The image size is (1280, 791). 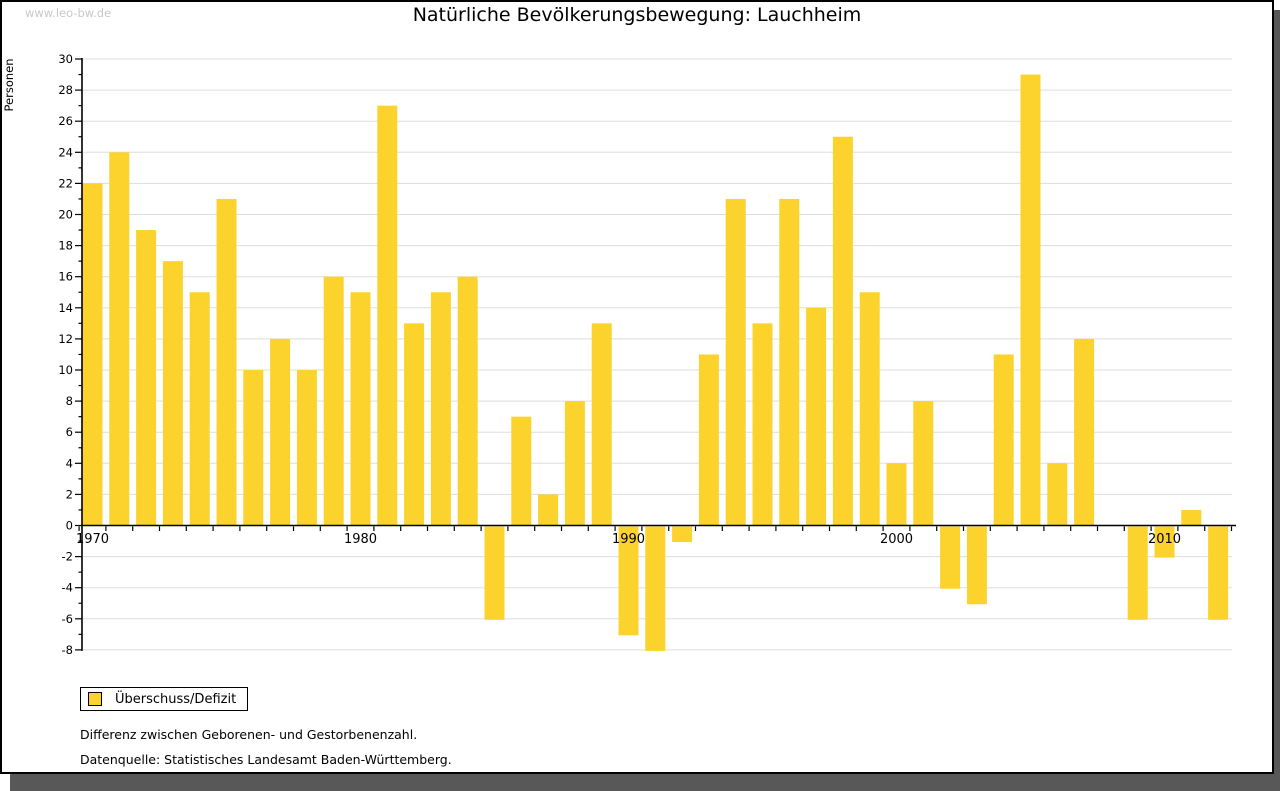 What do you see at coordinates (65, 308) in the screenshot?
I see `y-tick-label: 14` at bounding box center [65, 308].